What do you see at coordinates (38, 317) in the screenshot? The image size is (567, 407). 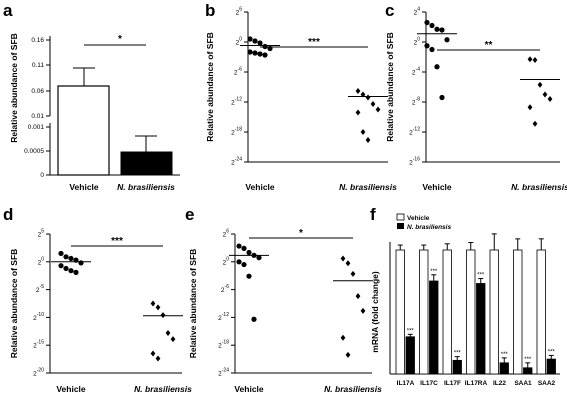 I see `tick-label: 2-10` at bounding box center [38, 317].